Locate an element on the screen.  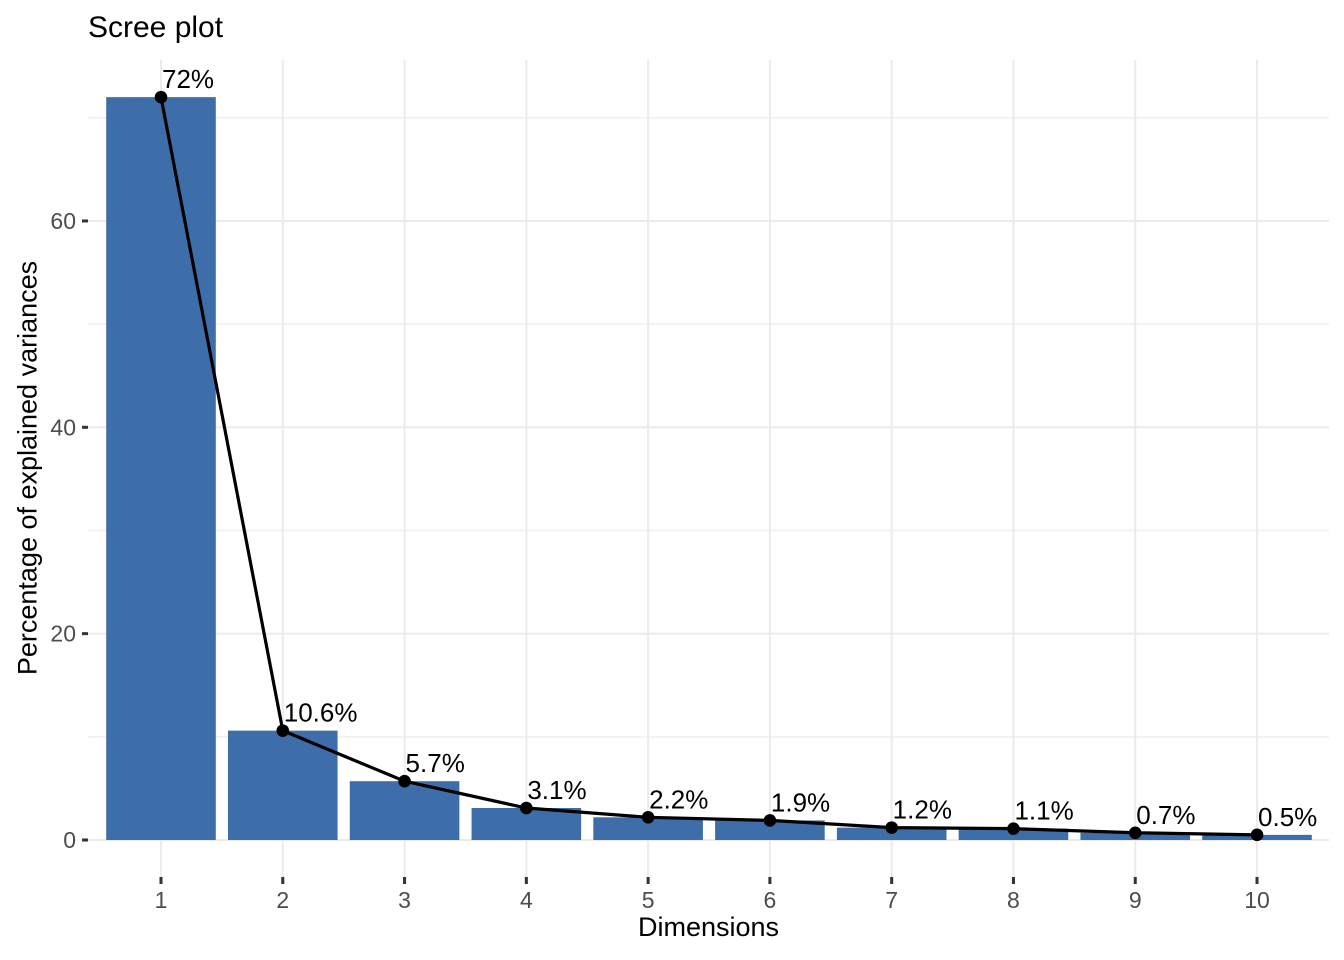
point-value-label: 10.6% is located at coordinates (321, 713).